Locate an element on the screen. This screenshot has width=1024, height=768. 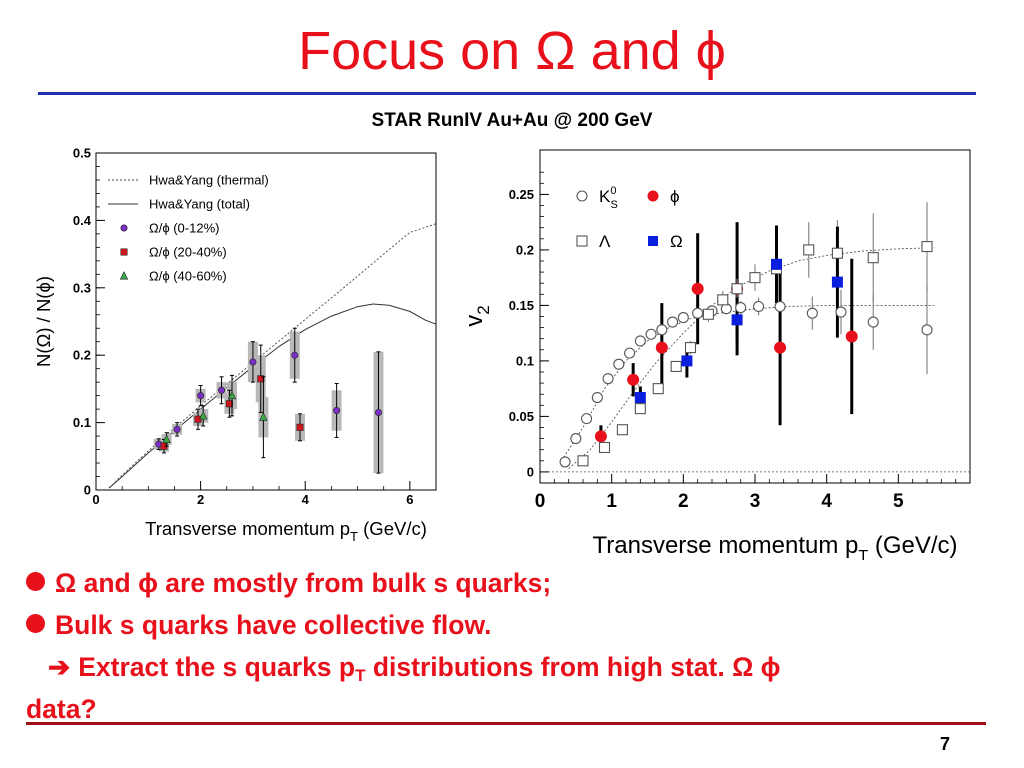
legend-label: ϕ is located at coordinates (675, 196).